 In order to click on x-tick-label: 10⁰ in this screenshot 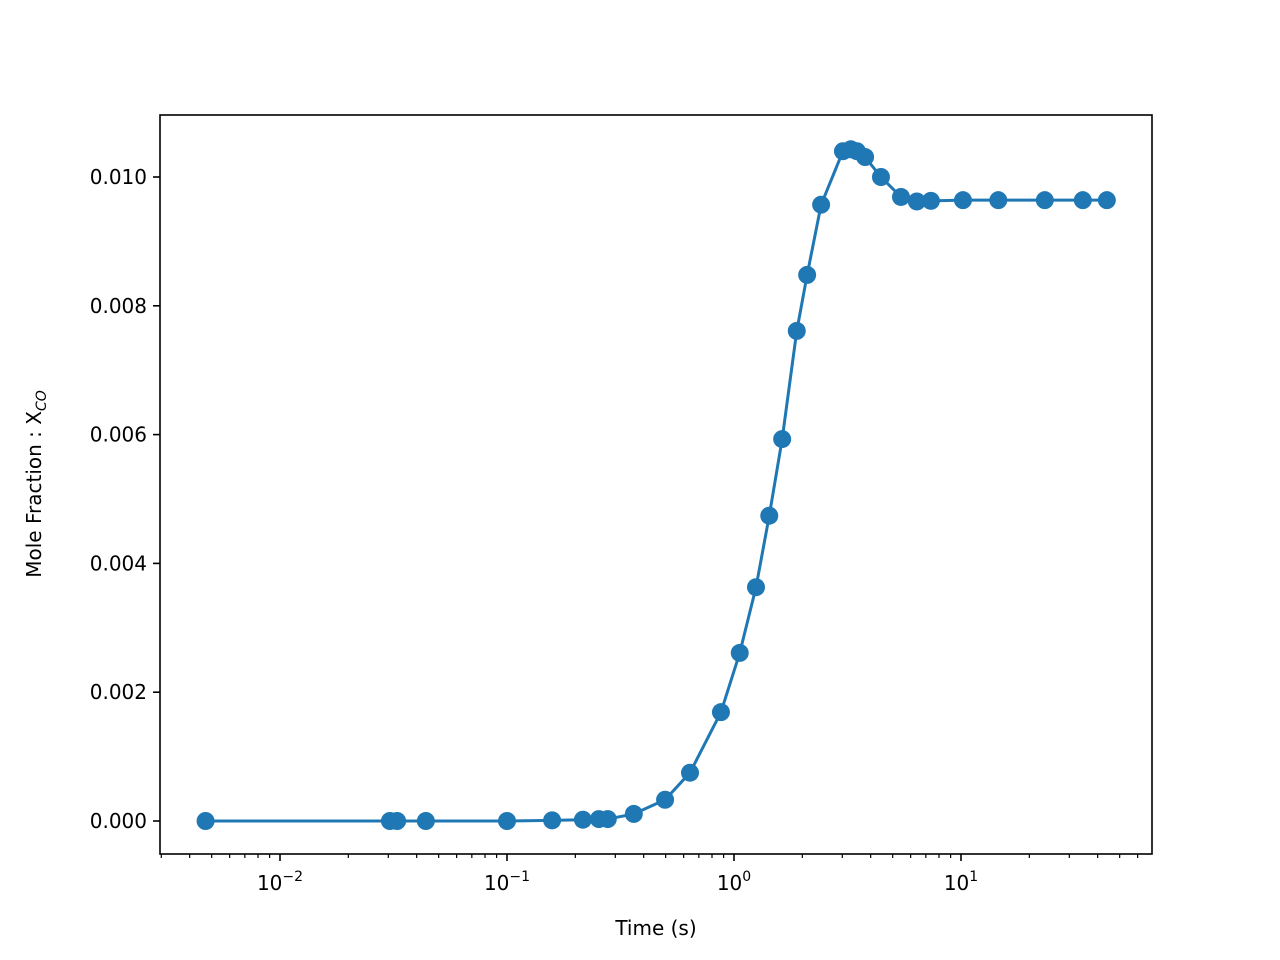, I will do `click(734, 882)`.